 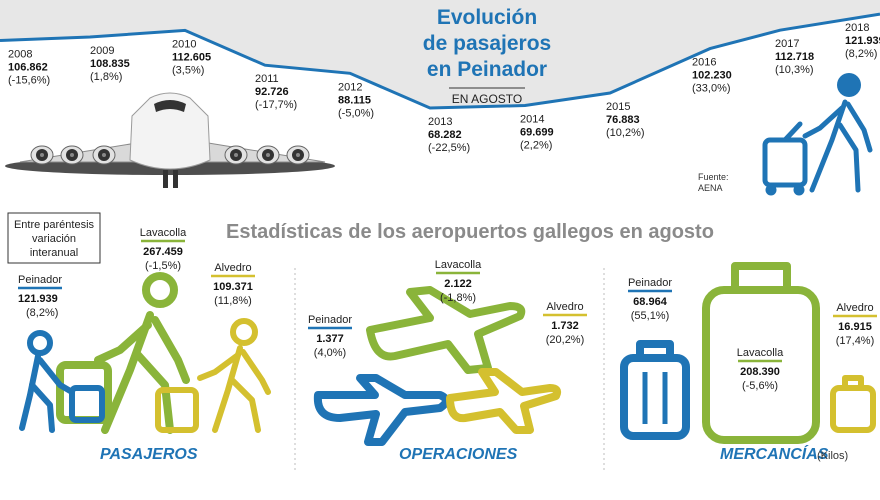 I want to click on chart-subtitle: EN AGOSTO, so click(x=487, y=99).